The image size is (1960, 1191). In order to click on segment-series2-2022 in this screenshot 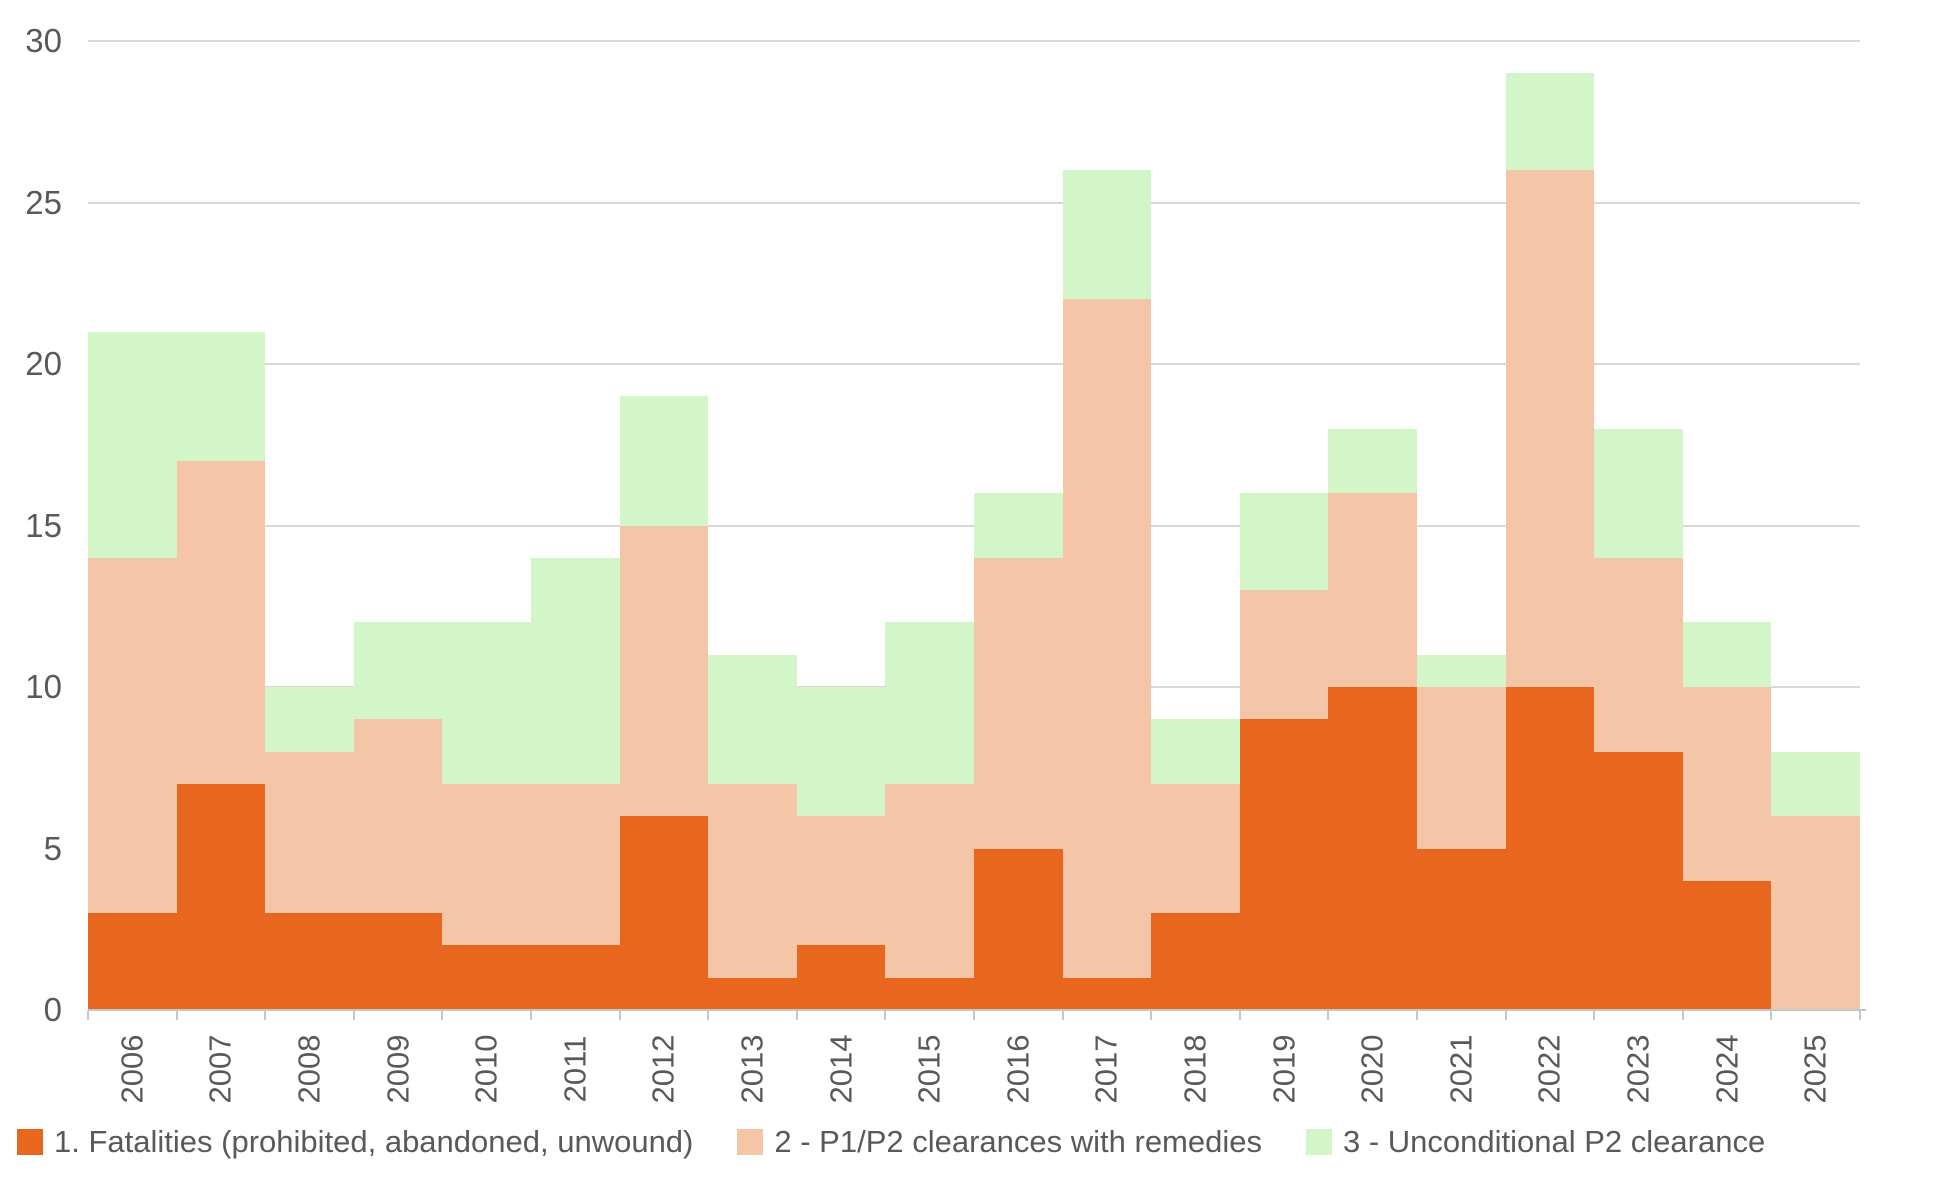, I will do `click(1550, 428)`.